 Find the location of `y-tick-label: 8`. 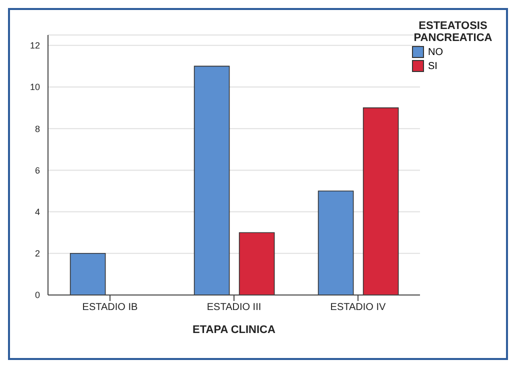

y-tick-label: 8 is located at coordinates (37, 129).